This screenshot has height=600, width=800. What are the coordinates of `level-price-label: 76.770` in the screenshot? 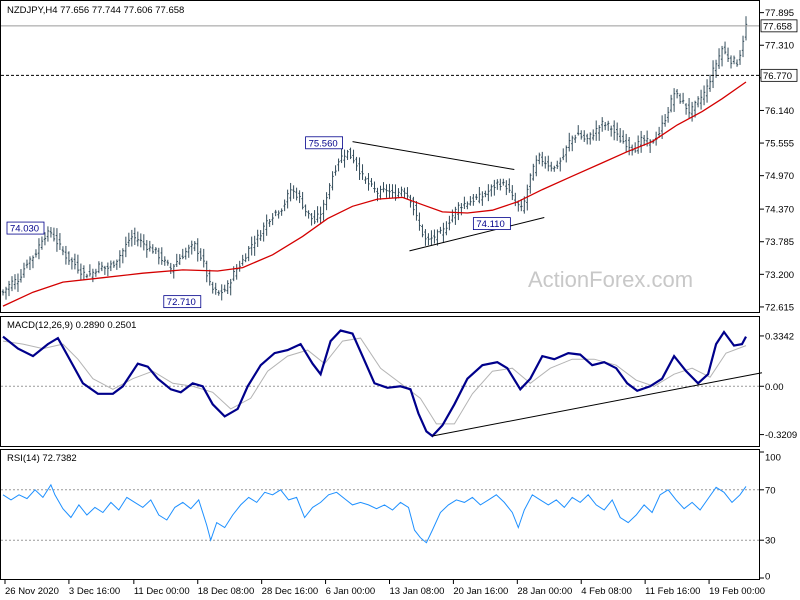 It's located at (777, 76).